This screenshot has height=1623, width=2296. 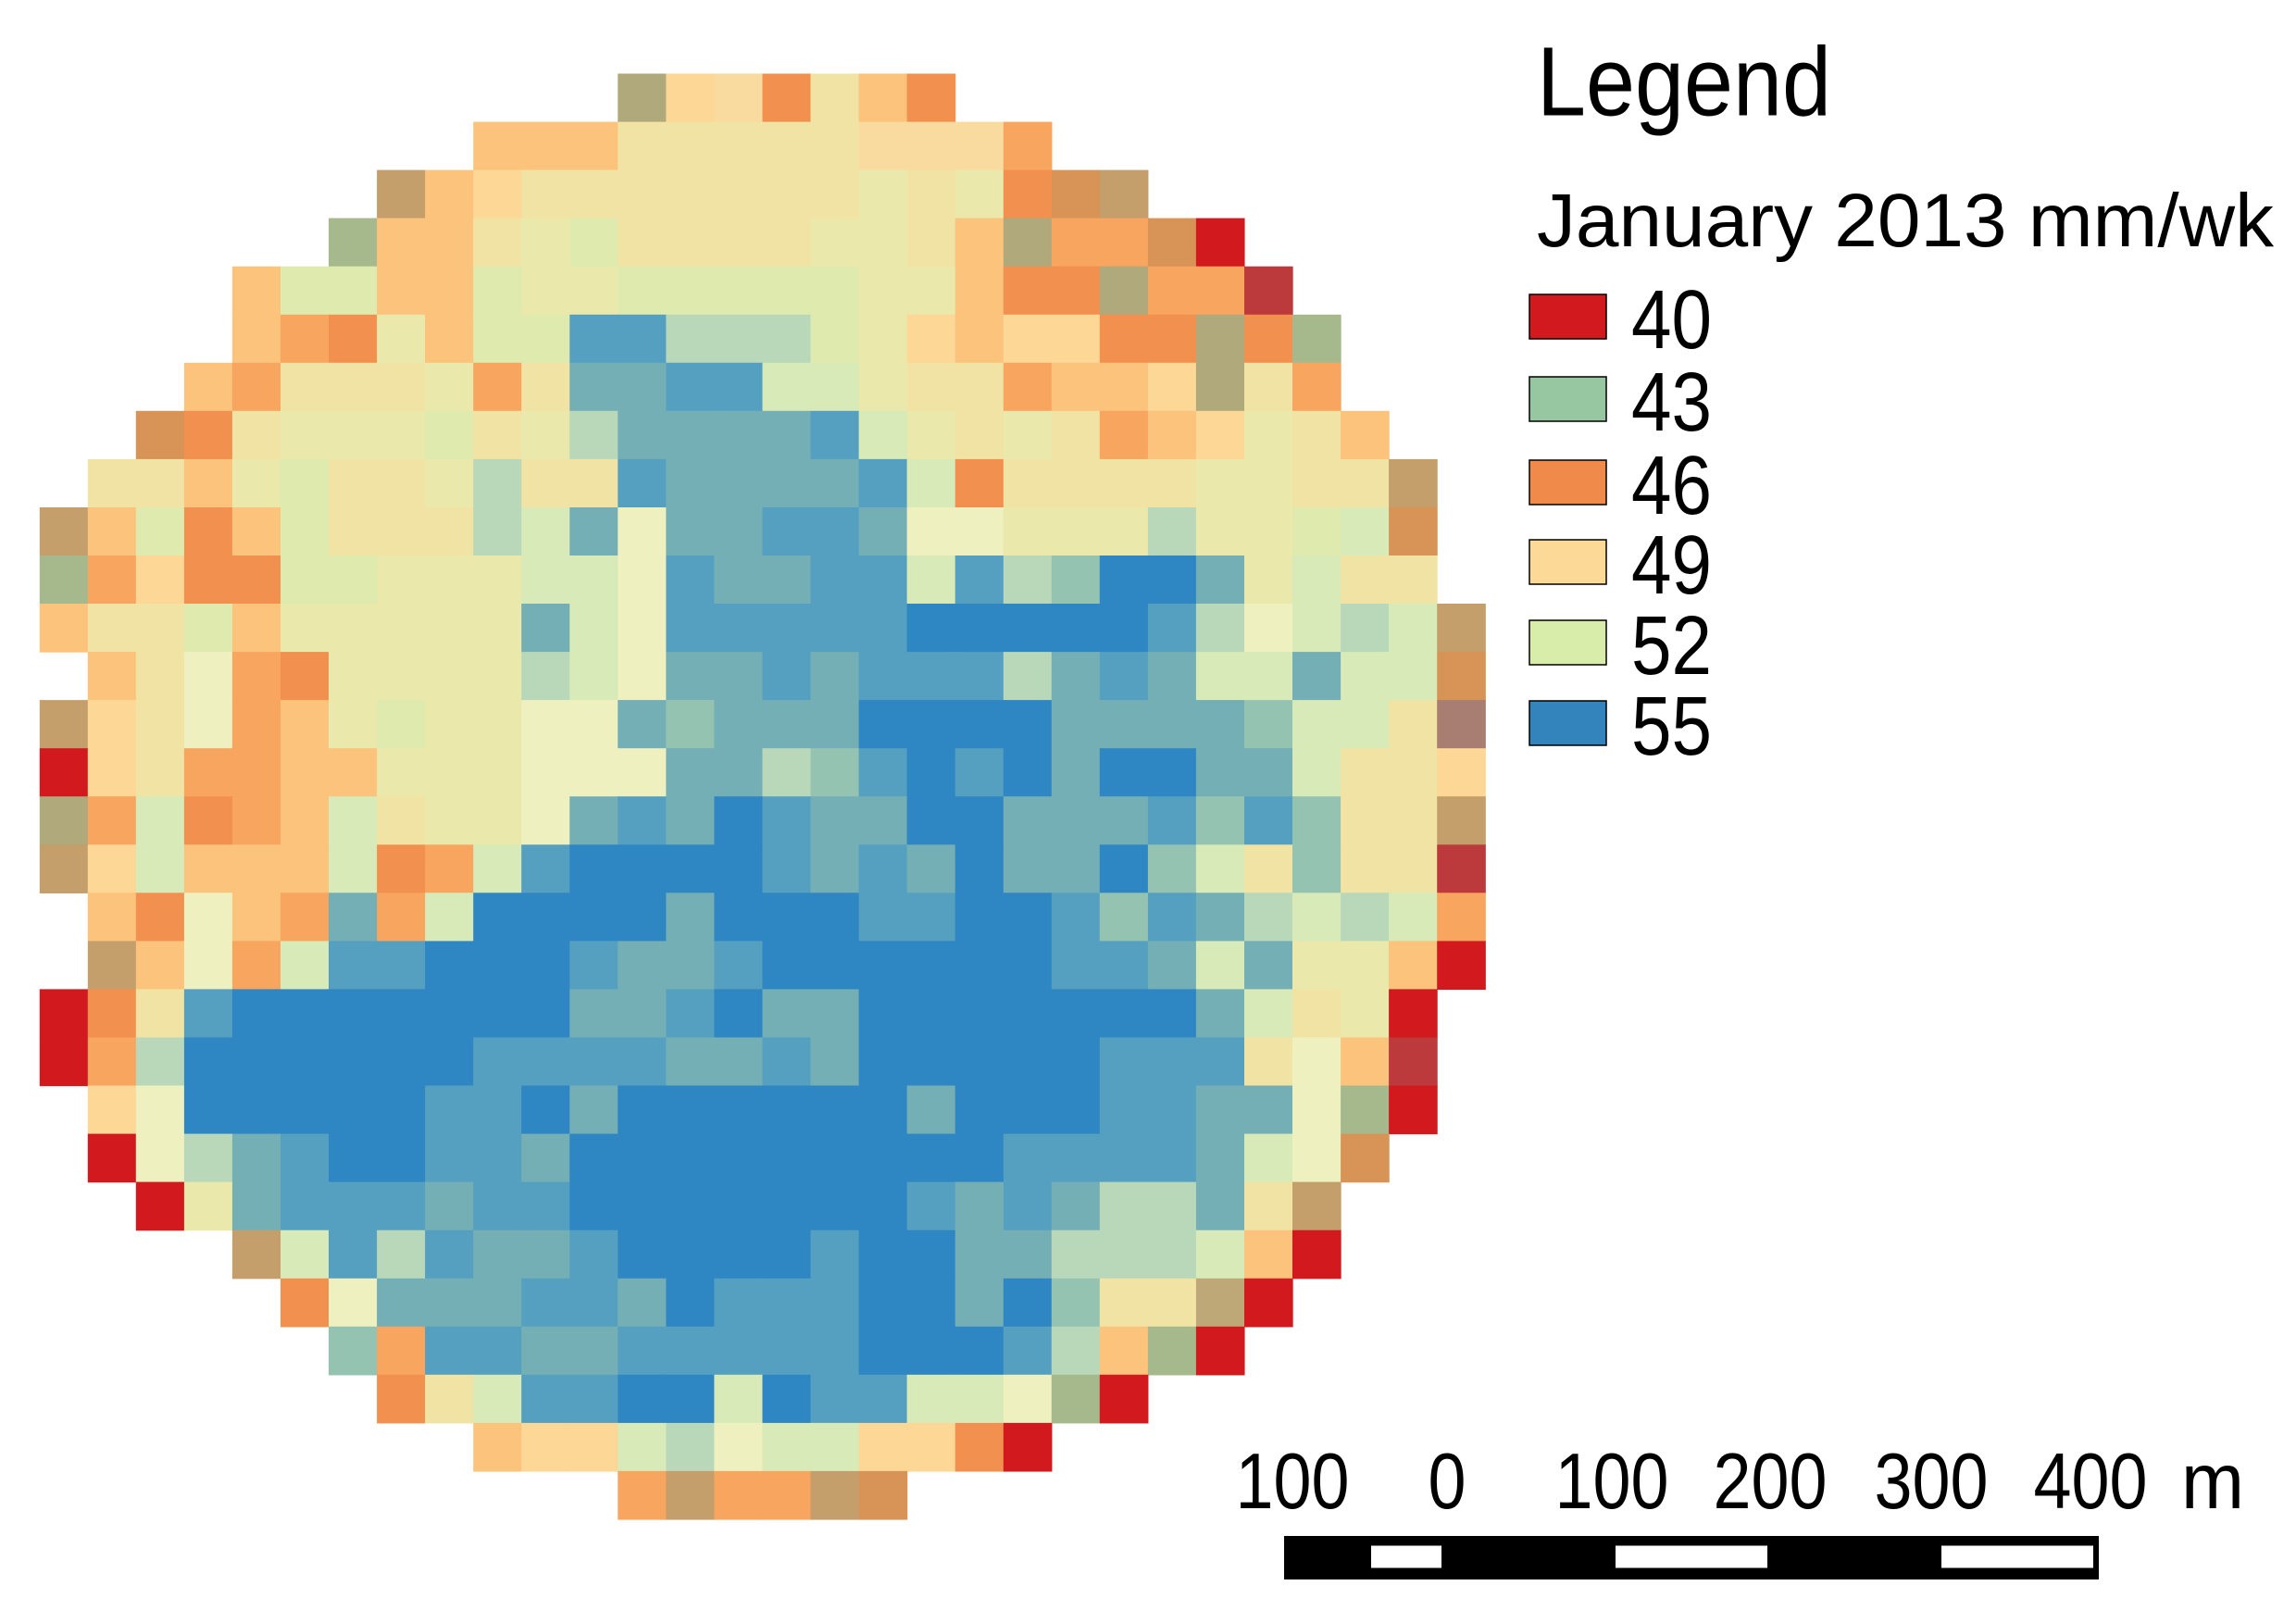 What do you see at coordinates (1671, 726) in the screenshot?
I see `svg-text: 55` at bounding box center [1671, 726].